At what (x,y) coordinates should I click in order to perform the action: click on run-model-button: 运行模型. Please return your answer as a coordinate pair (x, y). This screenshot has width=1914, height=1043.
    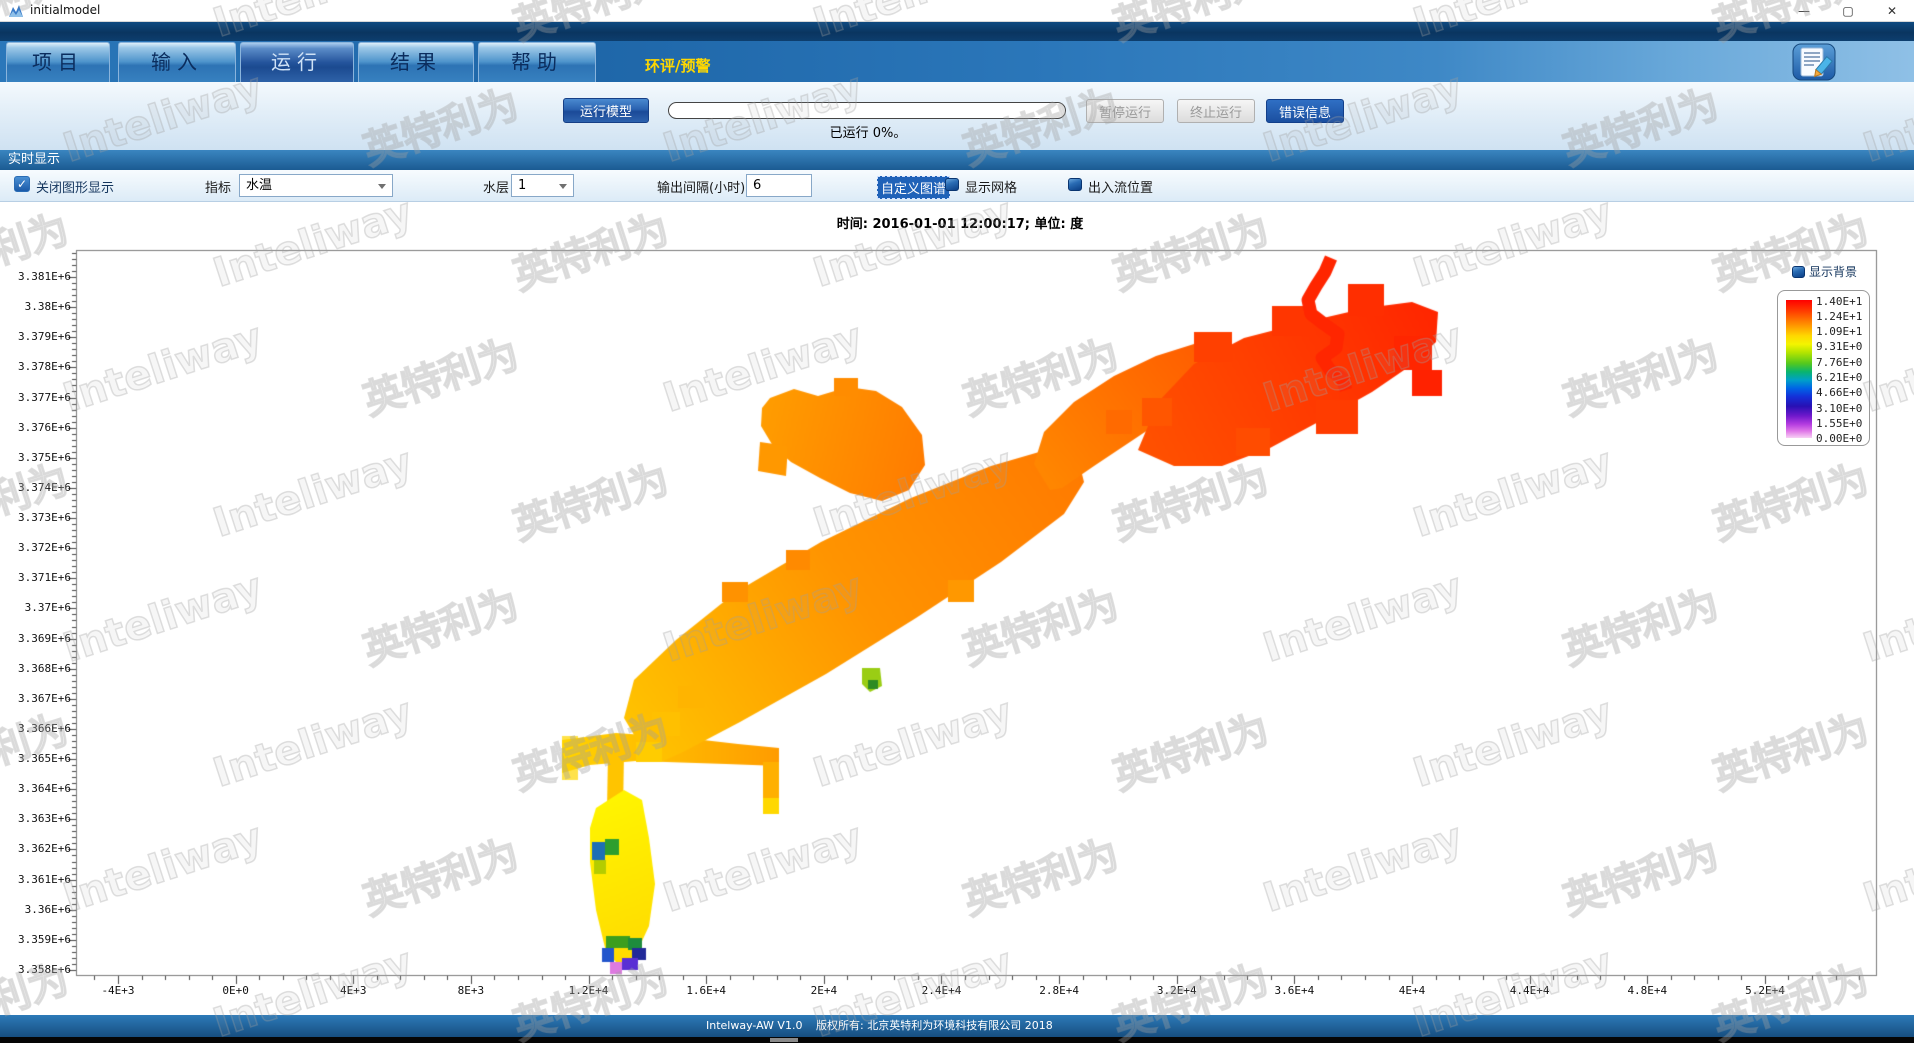
    Looking at the image, I should click on (606, 110).